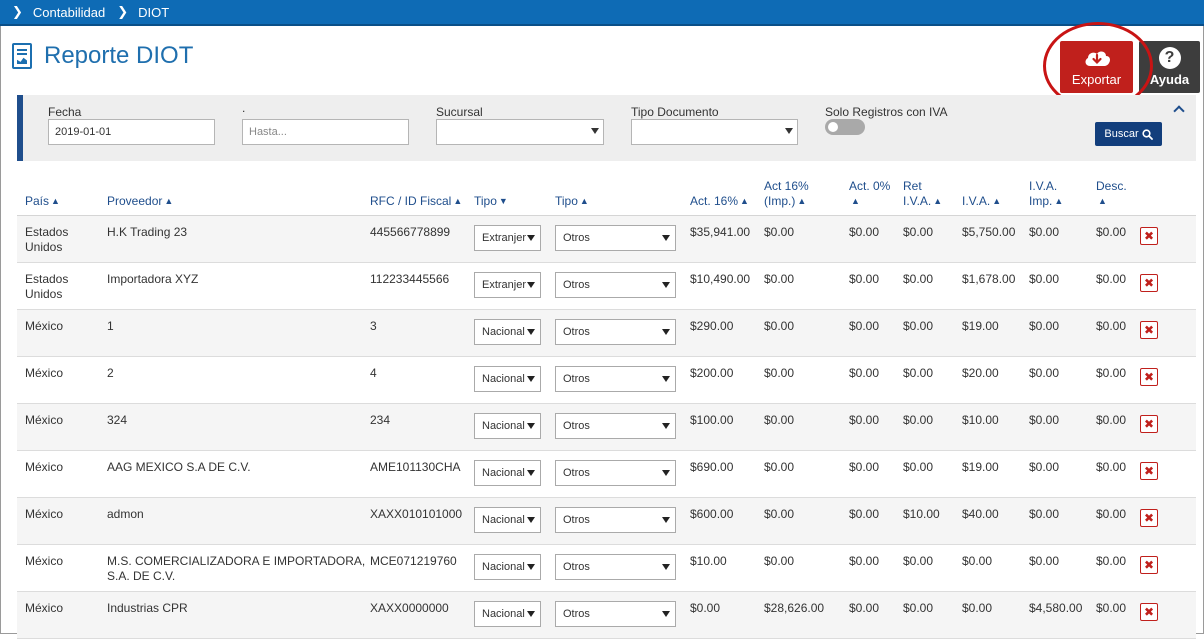 The image size is (1204, 639). What do you see at coordinates (69, 12) in the screenshot?
I see `breadcrumb-item-contabilidad: Contabilidad` at bounding box center [69, 12].